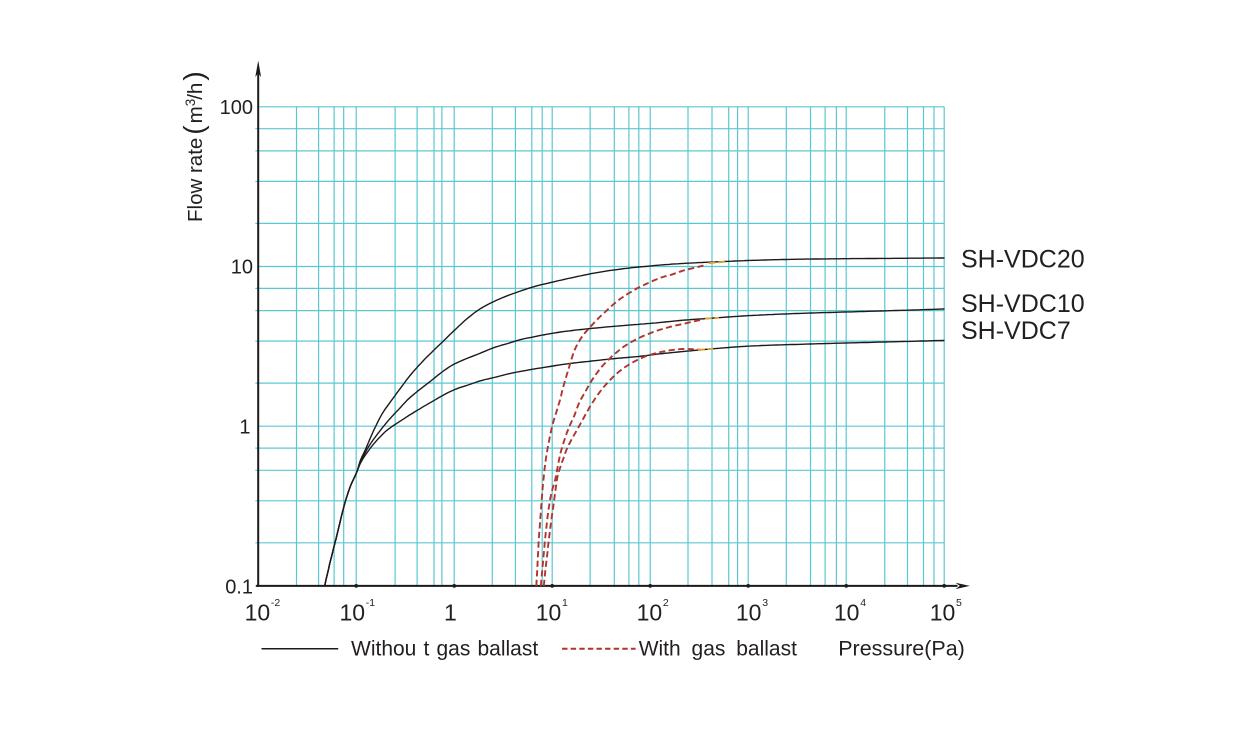  I want to click on svg-text: Pressure(Pa), so click(901, 648).